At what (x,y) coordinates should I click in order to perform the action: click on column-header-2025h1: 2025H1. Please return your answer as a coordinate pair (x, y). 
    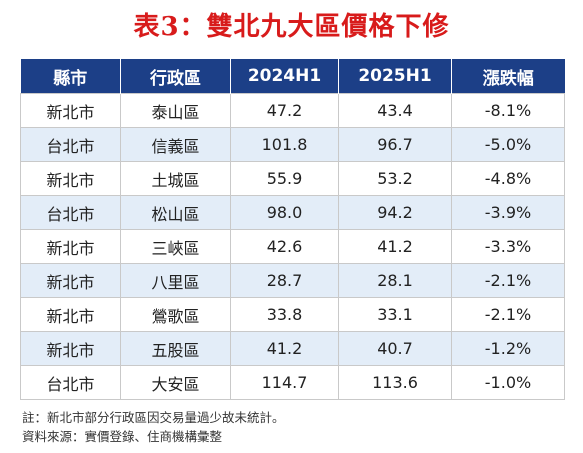
    Looking at the image, I should click on (395, 76).